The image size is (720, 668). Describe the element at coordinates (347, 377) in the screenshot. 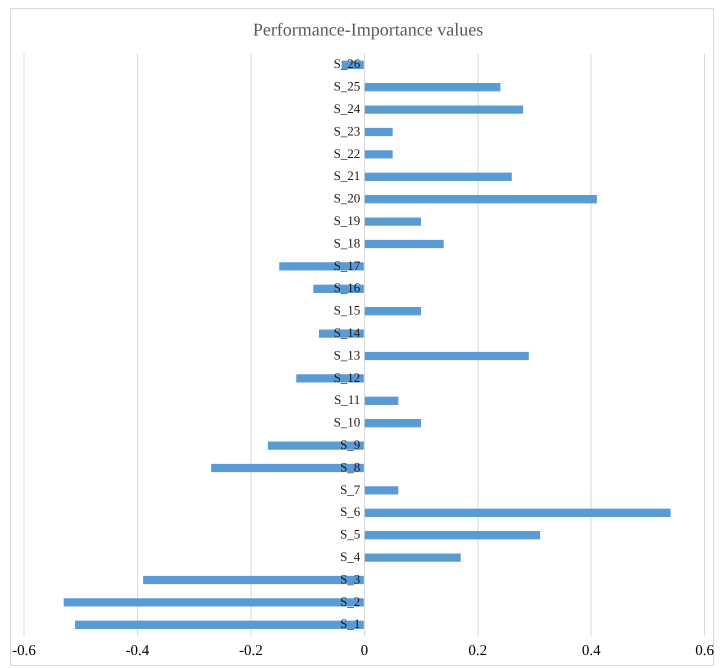

I see `y-tick-label: S_12` at that location.